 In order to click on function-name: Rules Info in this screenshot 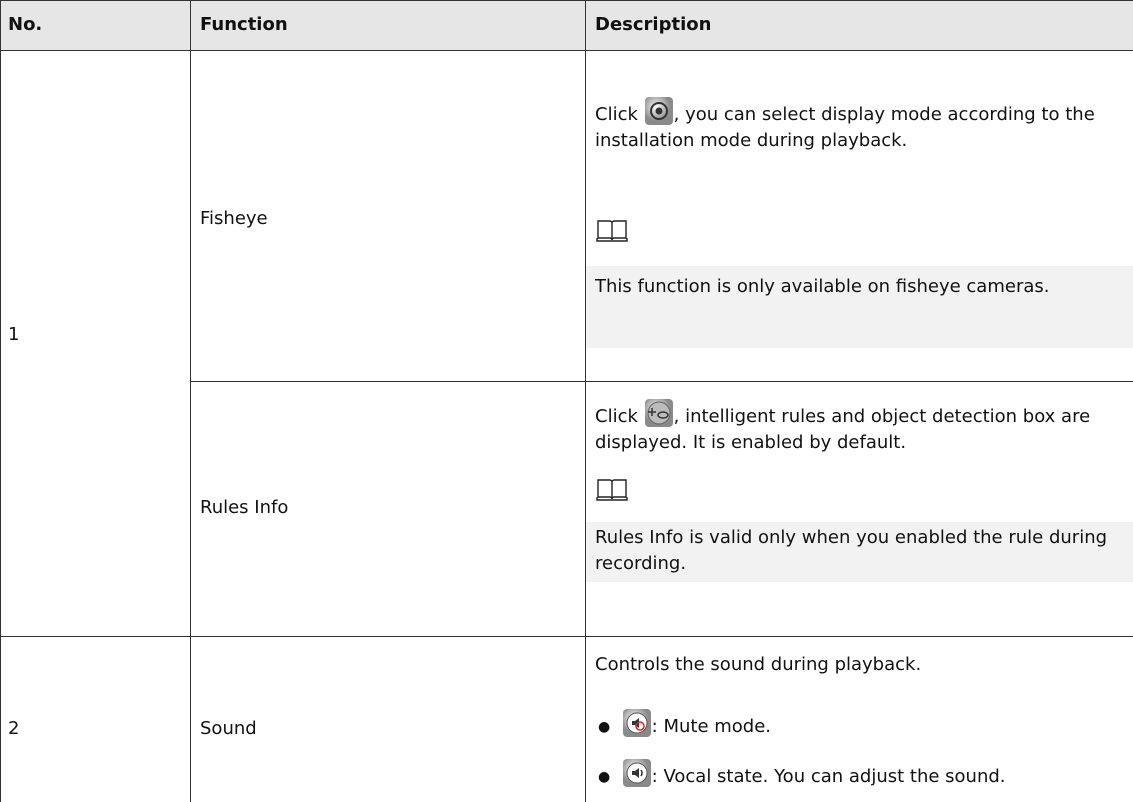, I will do `click(244, 507)`.